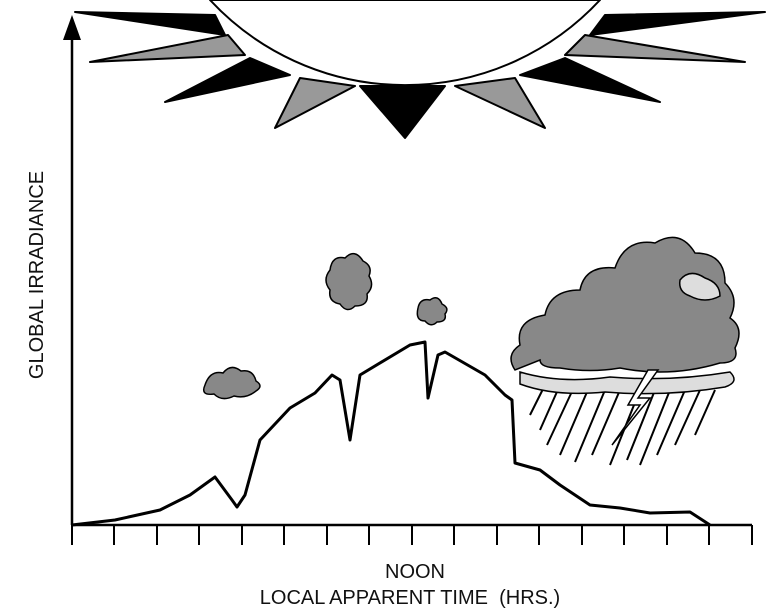 This screenshot has height=613, width=772. What do you see at coordinates (415, 572) in the screenshot?
I see `x-axis-noon: NOON` at bounding box center [415, 572].